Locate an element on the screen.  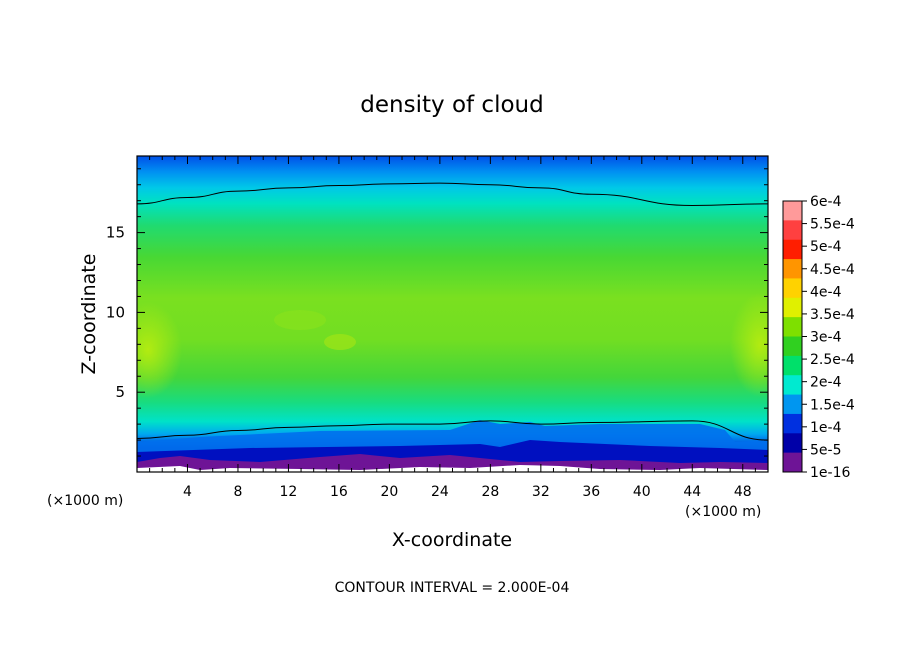
colorbar-label: 4e-4 is located at coordinates (826, 292).